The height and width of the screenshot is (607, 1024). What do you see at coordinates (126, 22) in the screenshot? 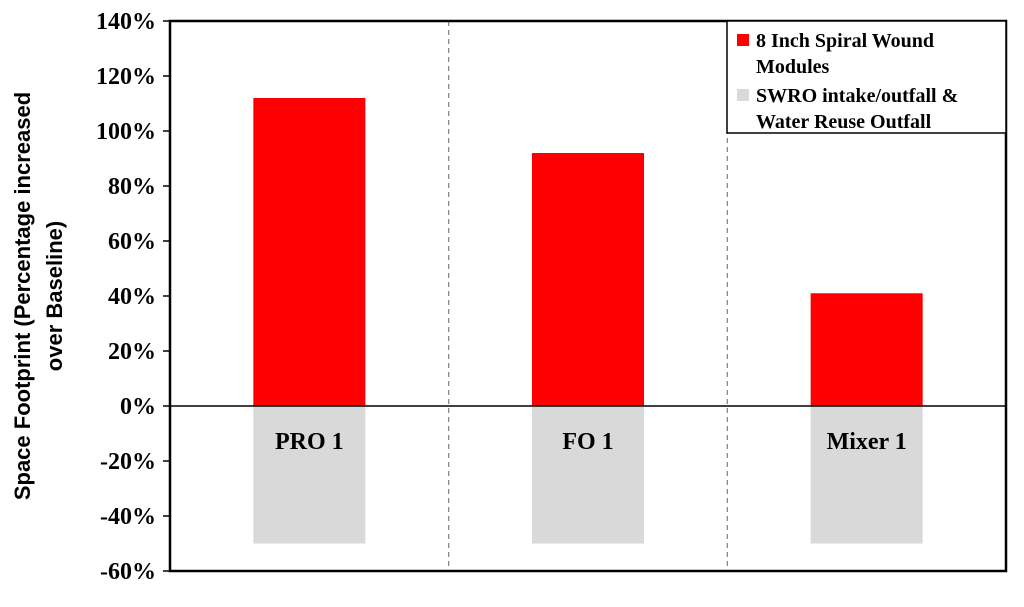
I see `y-tick-label: 140%` at bounding box center [126, 22].